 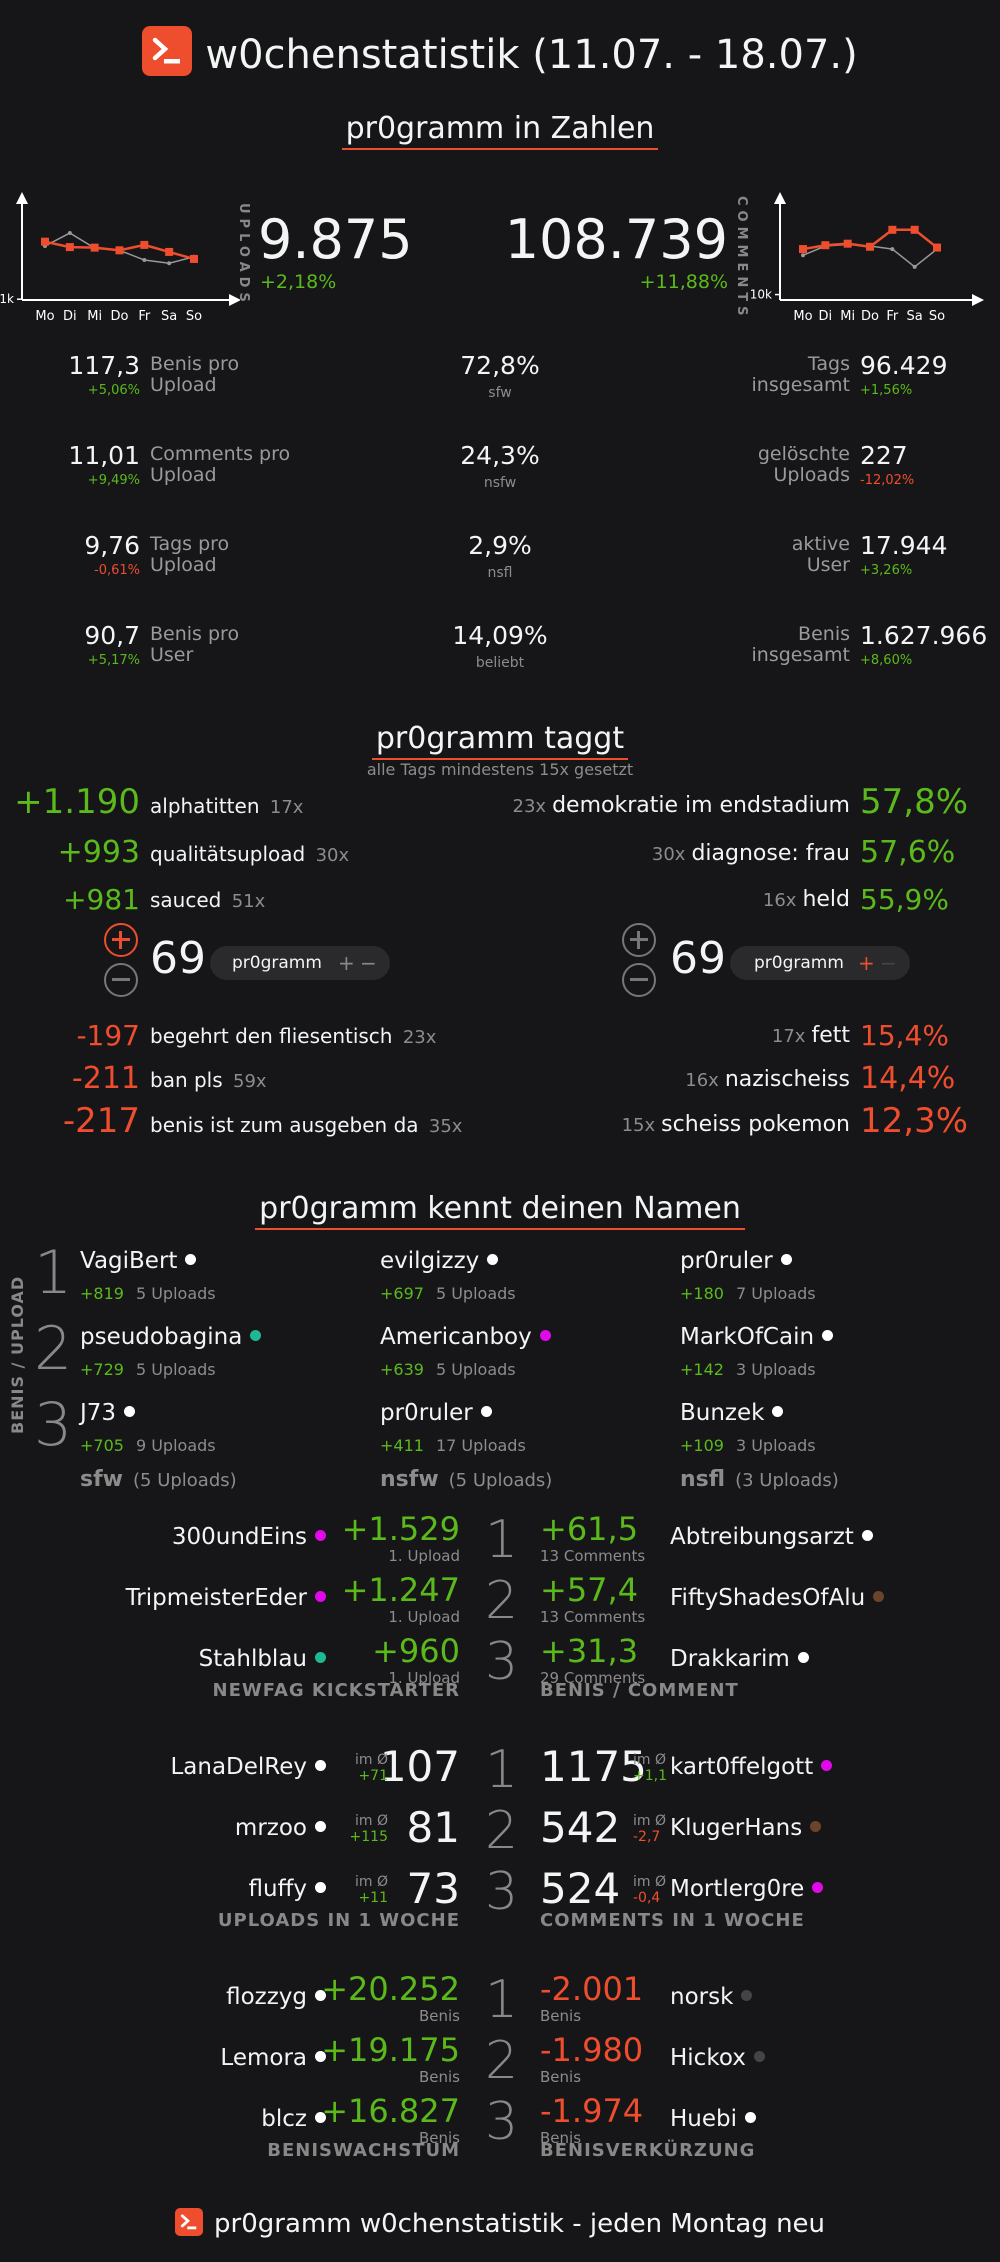 What do you see at coordinates (195, 644) in the screenshot?
I see `stat-label: Benis pro User` at bounding box center [195, 644].